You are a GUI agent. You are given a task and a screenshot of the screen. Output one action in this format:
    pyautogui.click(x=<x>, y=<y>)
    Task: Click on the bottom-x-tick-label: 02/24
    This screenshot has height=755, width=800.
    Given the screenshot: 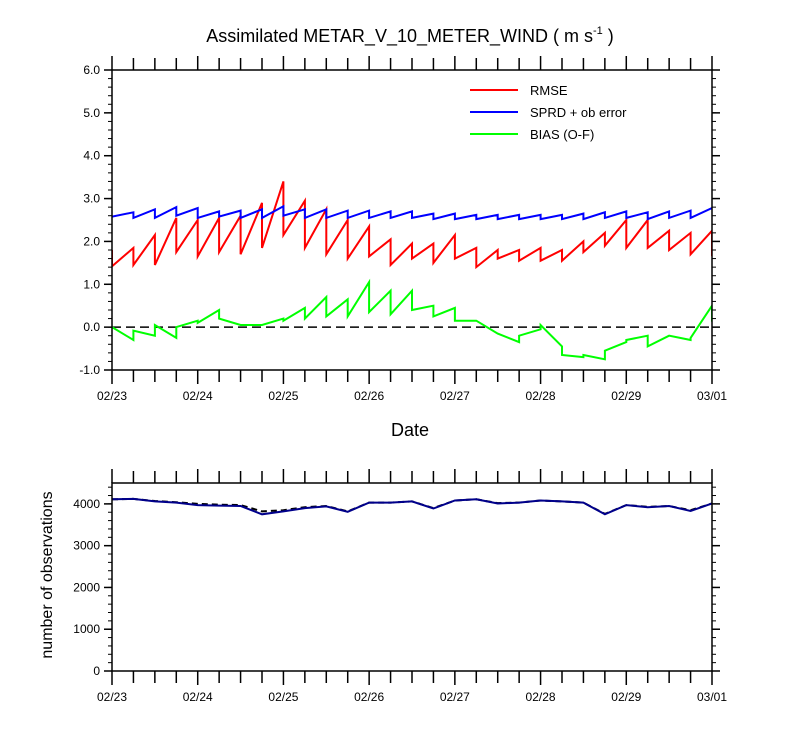 What is the action you would take?
    pyautogui.click(x=198, y=697)
    